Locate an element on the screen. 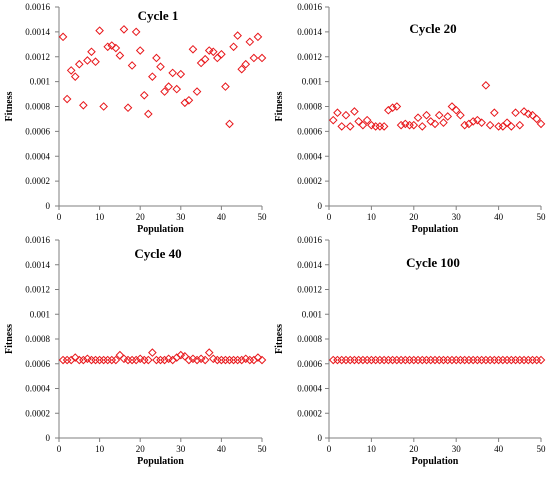  x-tick-label: 40 is located at coordinates (499, 217).